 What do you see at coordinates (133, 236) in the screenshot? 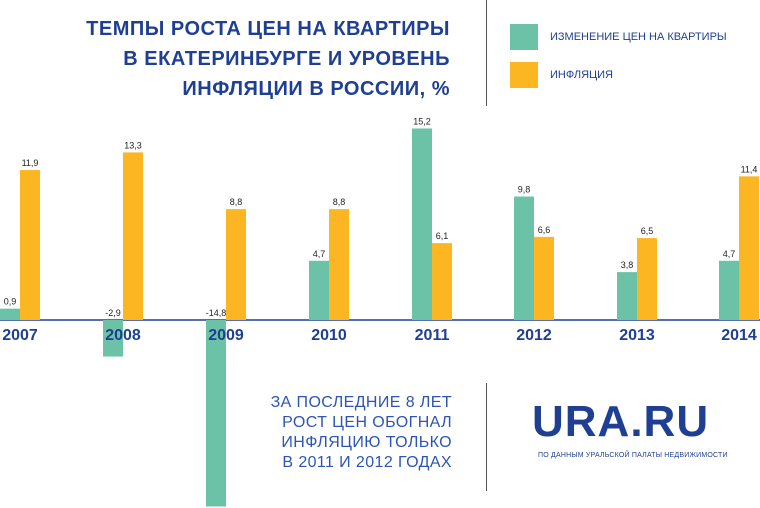
I see `bar-inflation-2008` at bounding box center [133, 236].